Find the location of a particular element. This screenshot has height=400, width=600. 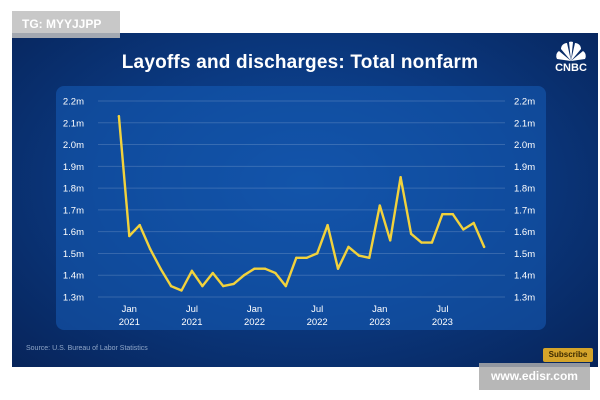

y-tick-label-right: 2.1m is located at coordinates (524, 123).